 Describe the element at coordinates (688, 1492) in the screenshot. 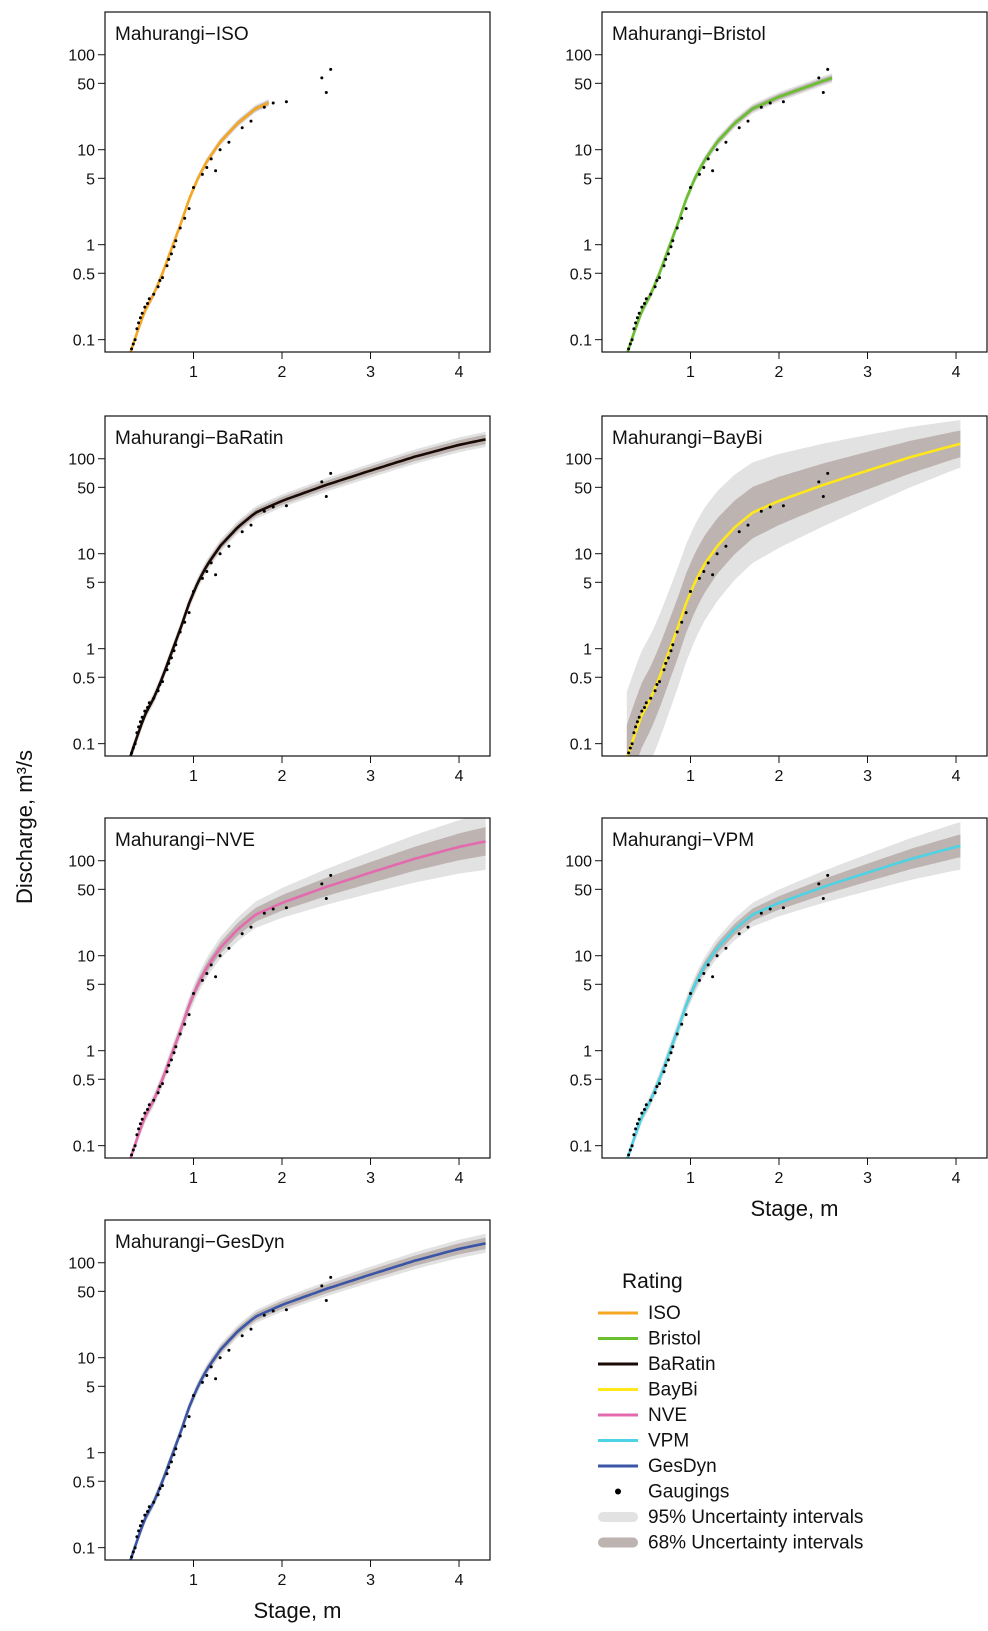

I see `legend-label: Gaugings` at that location.